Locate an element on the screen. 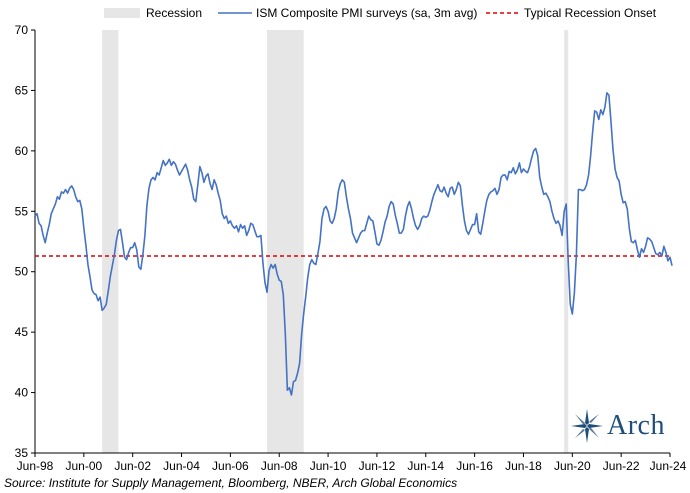 The height and width of the screenshot is (493, 690). x-tick-label: Jun-20 is located at coordinates (572, 464).